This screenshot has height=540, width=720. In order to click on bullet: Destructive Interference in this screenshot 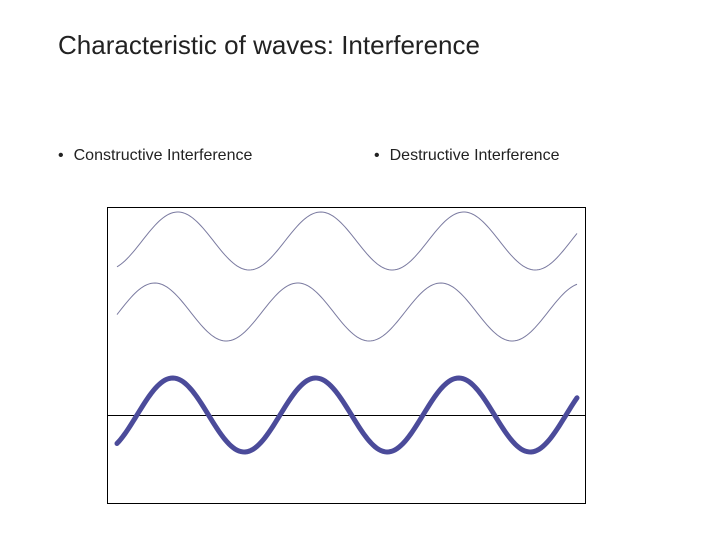, I will do `click(467, 156)`.